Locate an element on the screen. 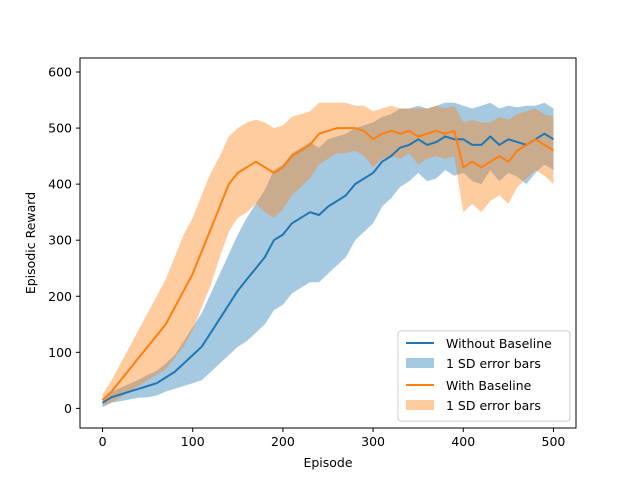 This screenshot has width=640, height=480. x-tick-label: 100 is located at coordinates (193, 441).